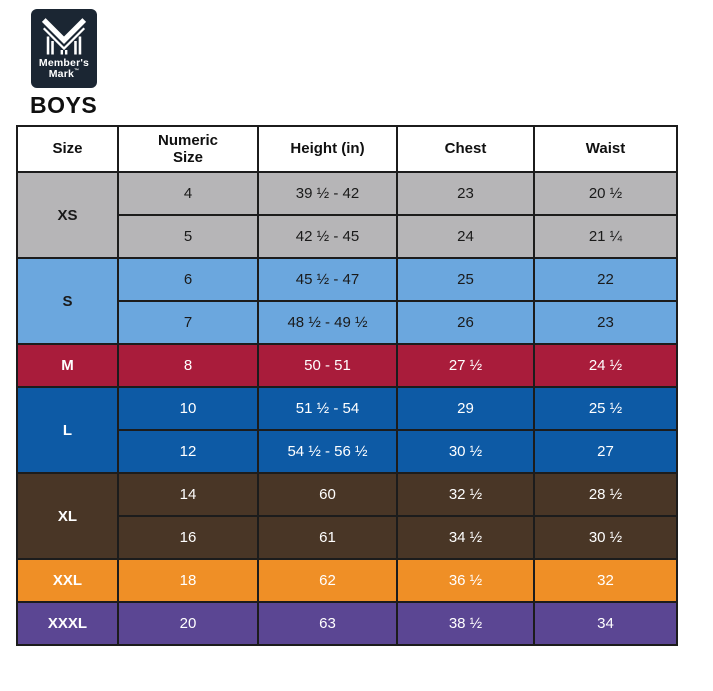 The width and height of the screenshot is (713, 691). What do you see at coordinates (188, 537) in the screenshot?
I see `numeric-size-cell: 16` at bounding box center [188, 537].